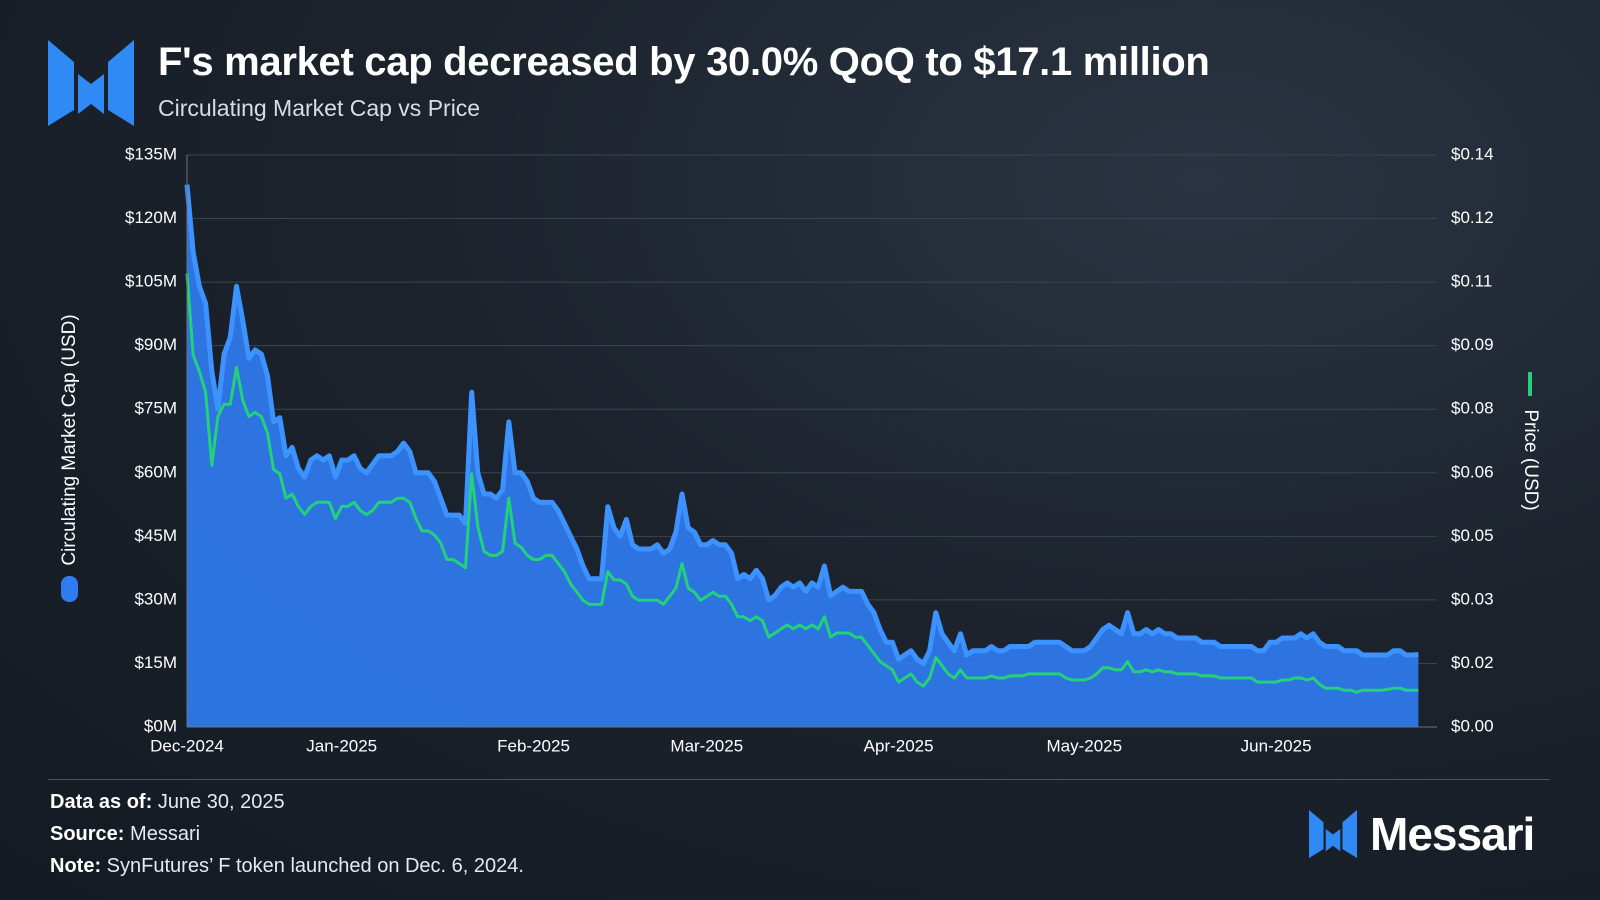 The width and height of the screenshot is (1600, 900). Describe the element at coordinates (155, 535) in the screenshot. I see `y-left-tick-label: $45M` at that location.